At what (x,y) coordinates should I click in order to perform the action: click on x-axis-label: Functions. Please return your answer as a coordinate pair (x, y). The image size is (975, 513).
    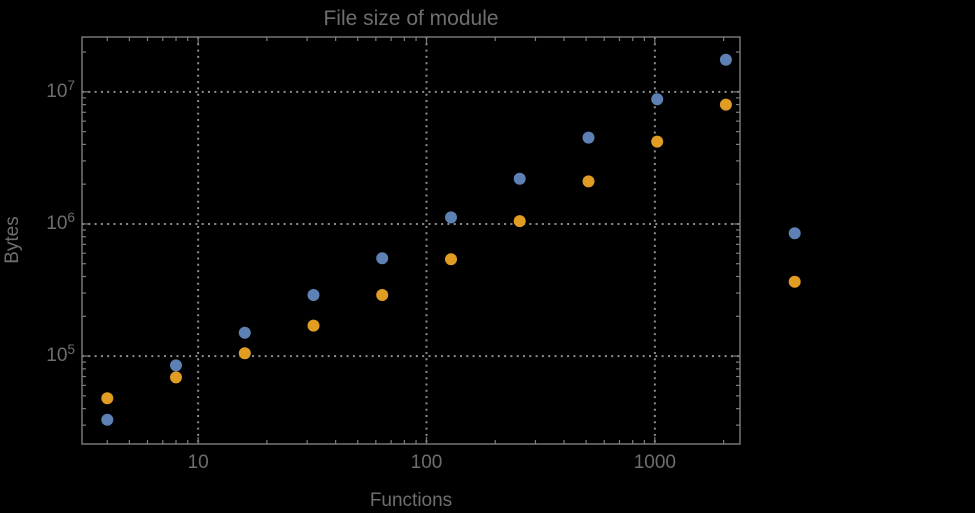
    Looking at the image, I should click on (411, 500).